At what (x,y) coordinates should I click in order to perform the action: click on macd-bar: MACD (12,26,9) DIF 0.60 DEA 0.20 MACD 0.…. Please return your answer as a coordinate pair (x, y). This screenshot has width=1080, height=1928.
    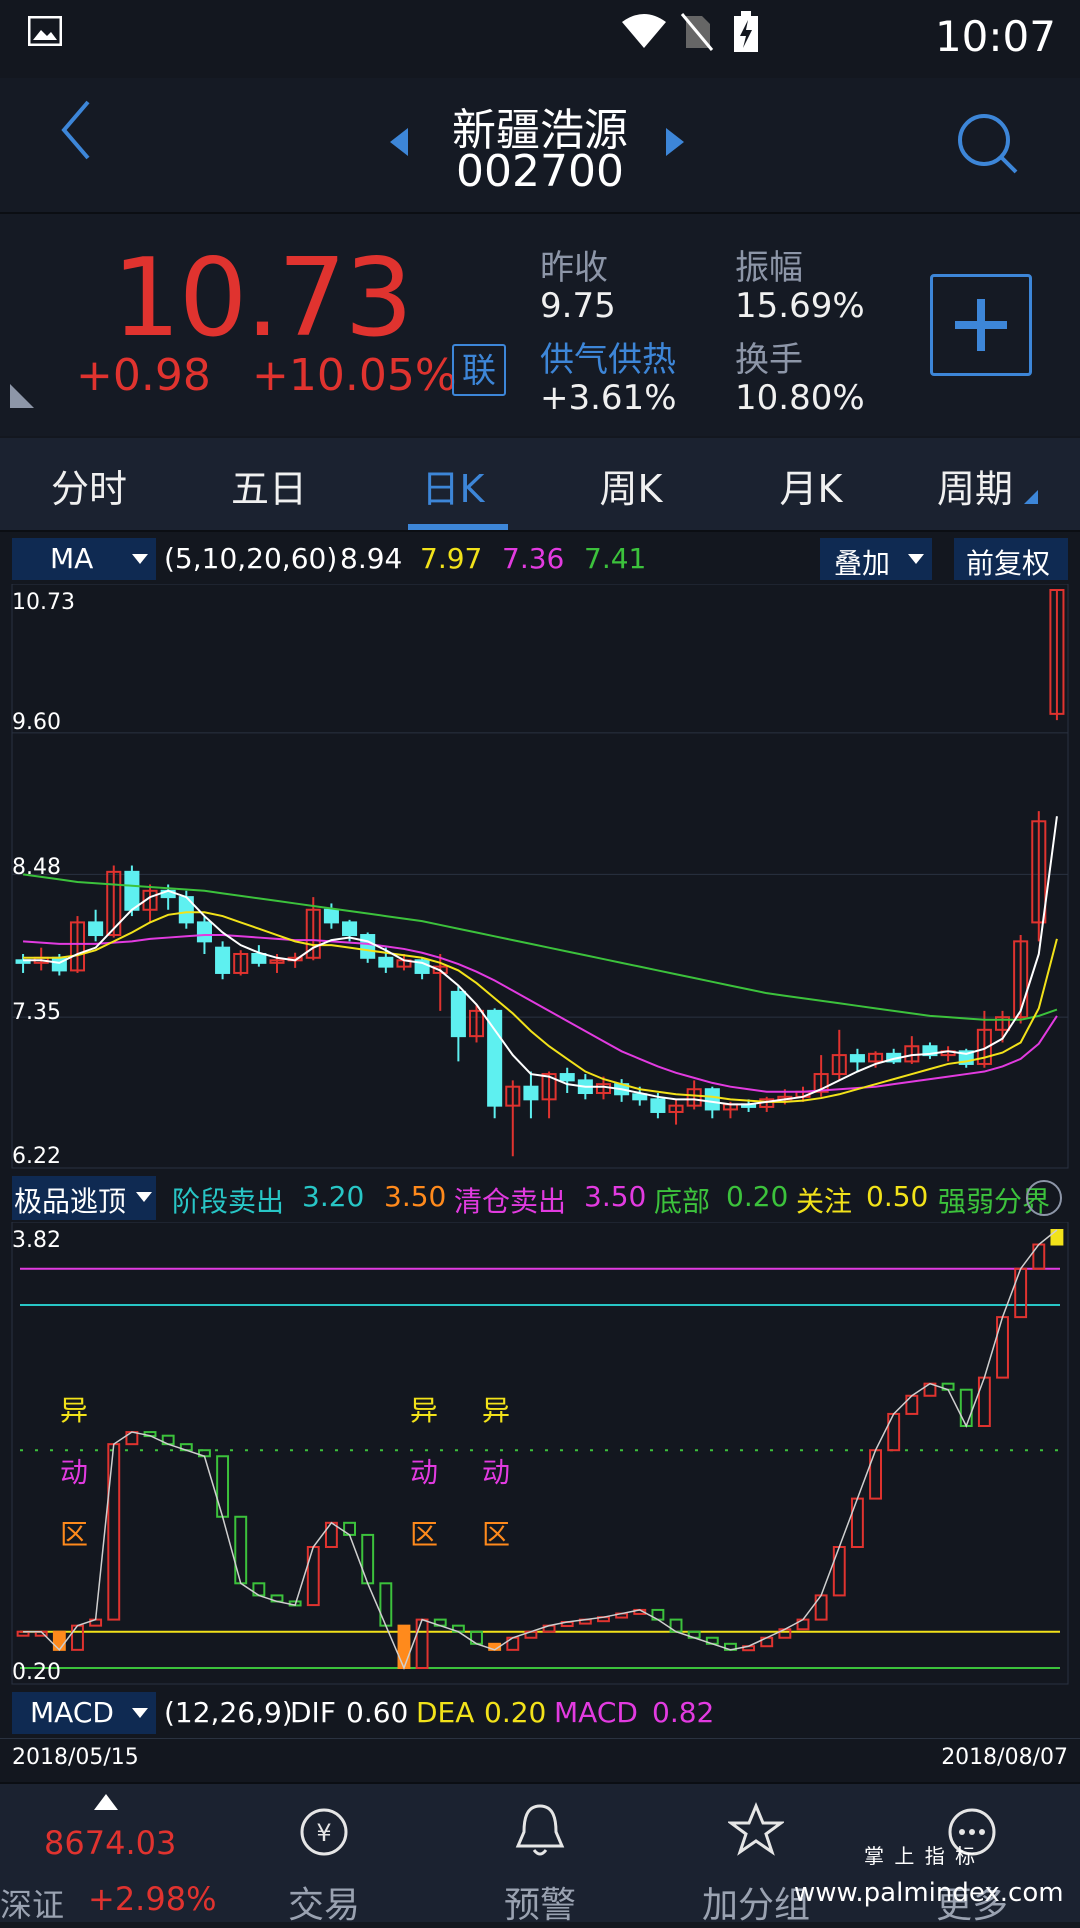
    Looking at the image, I should click on (540, 1714).